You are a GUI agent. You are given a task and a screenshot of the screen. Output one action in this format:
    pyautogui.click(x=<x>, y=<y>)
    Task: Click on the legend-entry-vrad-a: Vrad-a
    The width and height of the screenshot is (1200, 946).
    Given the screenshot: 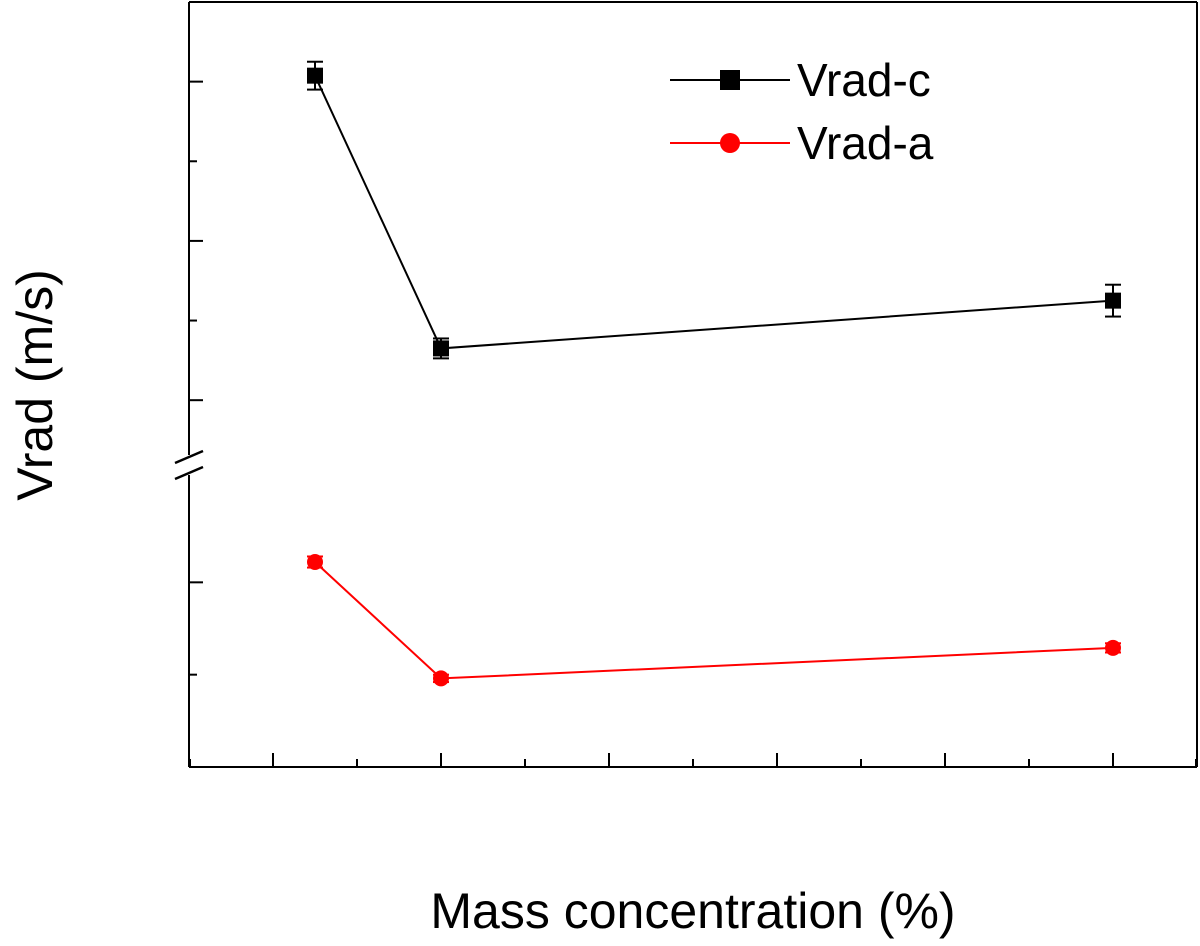 What is the action you would take?
    pyautogui.click(x=802, y=143)
    